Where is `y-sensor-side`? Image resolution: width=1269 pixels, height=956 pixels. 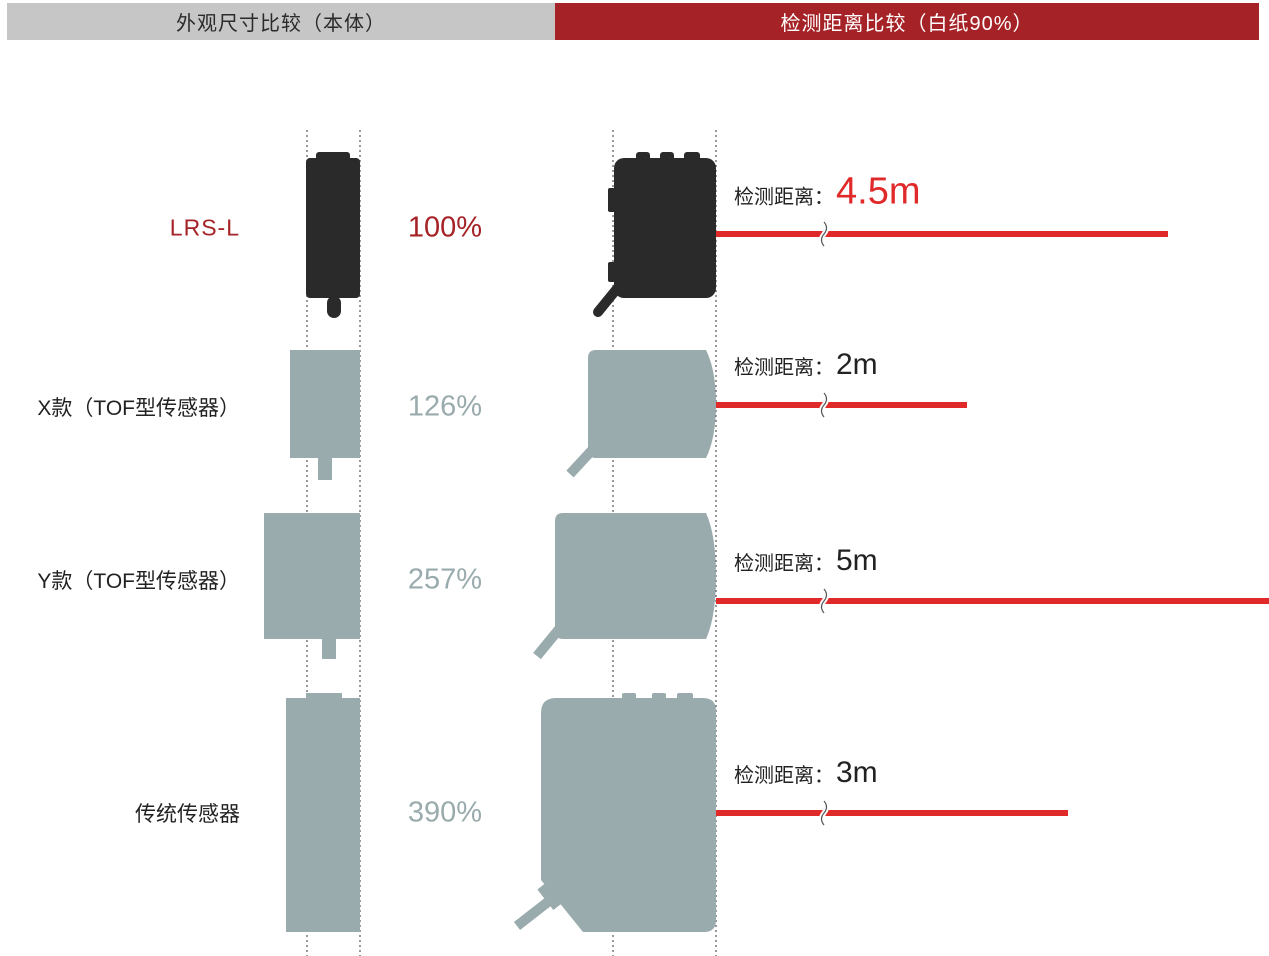
y-sensor-side is located at coordinates (624, 586).